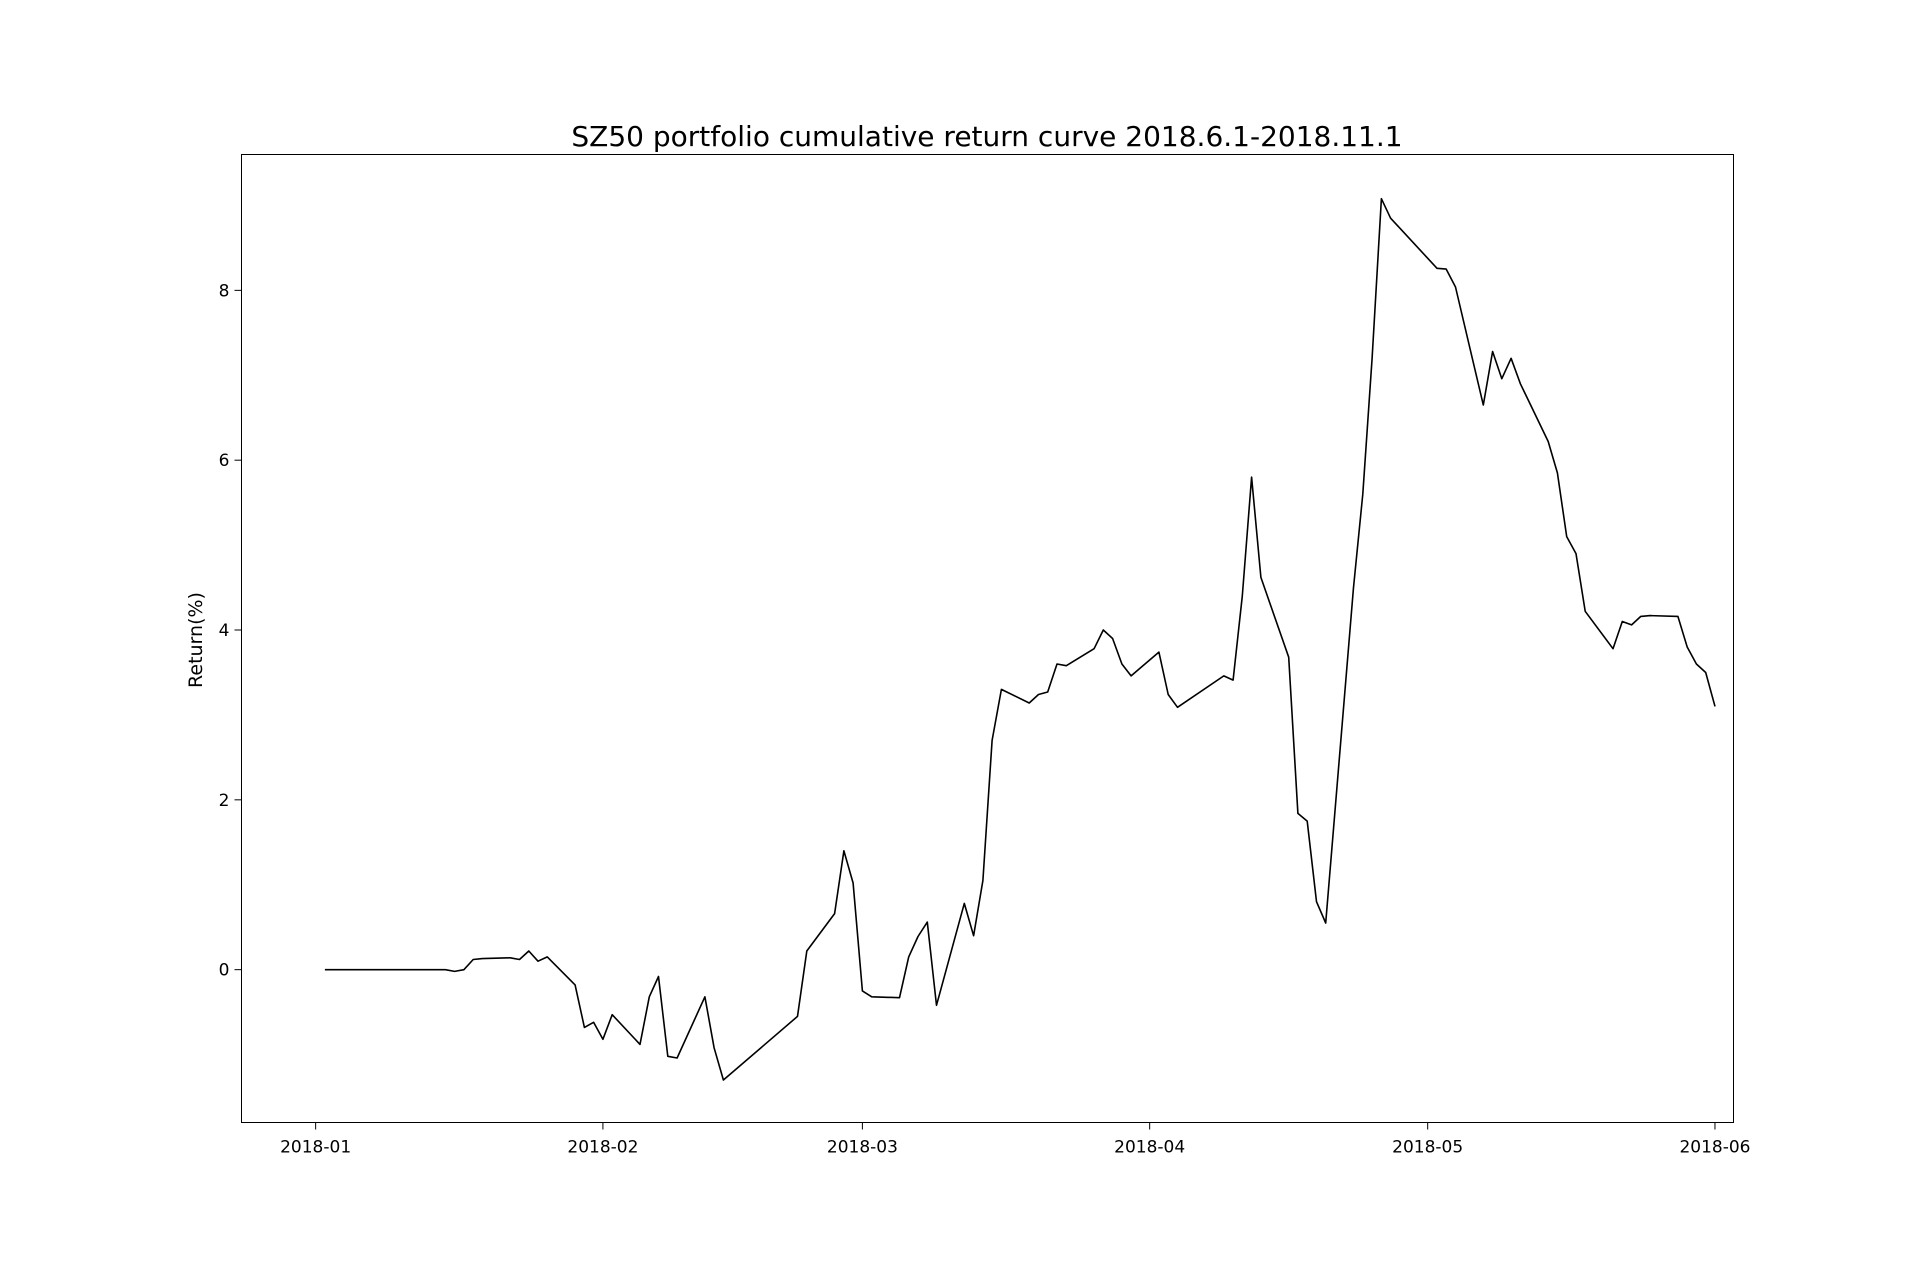 This screenshot has width=1920, height=1280. I want to click on x-tick-label: 2018-05, so click(1427, 1148).